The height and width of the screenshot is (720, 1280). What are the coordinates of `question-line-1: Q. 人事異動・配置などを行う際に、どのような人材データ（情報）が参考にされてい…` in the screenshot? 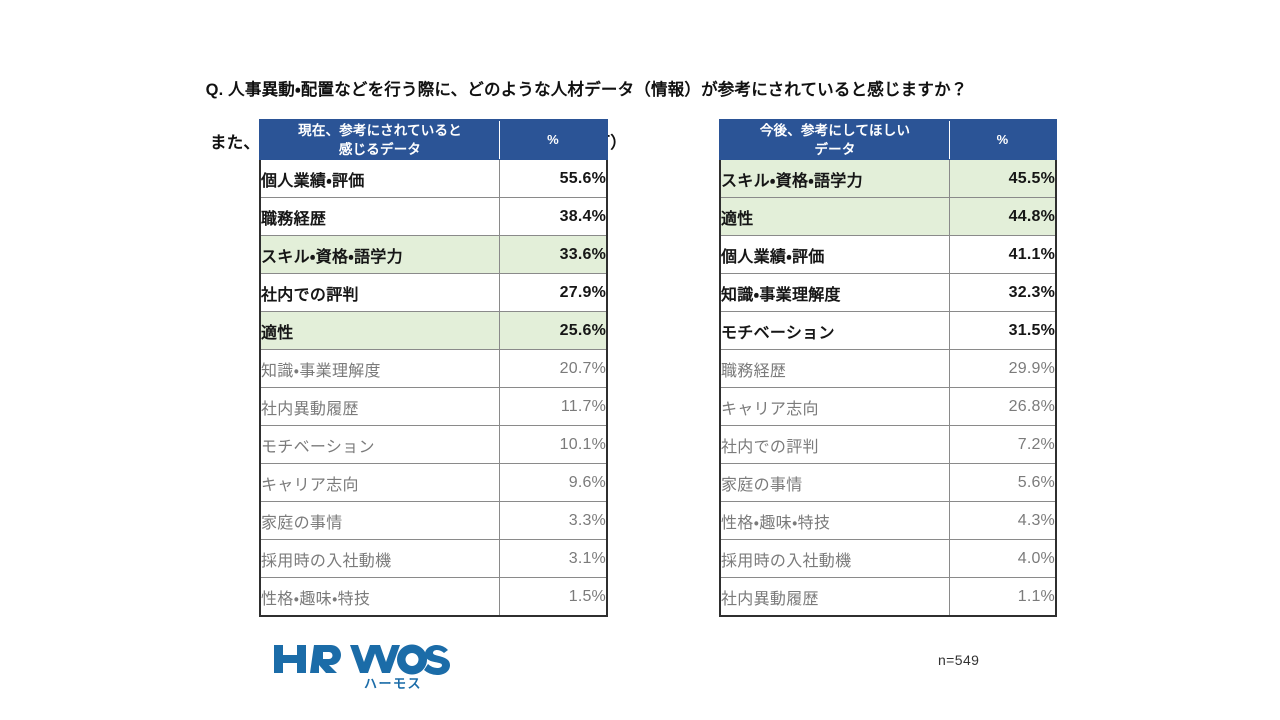 It's located at (586, 89).